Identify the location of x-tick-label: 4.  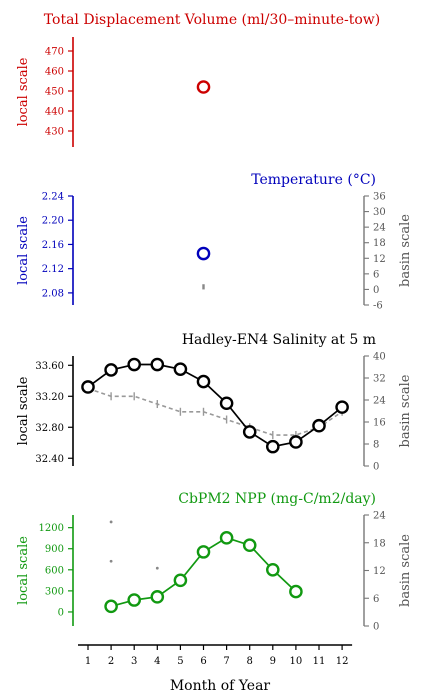
(157, 661).